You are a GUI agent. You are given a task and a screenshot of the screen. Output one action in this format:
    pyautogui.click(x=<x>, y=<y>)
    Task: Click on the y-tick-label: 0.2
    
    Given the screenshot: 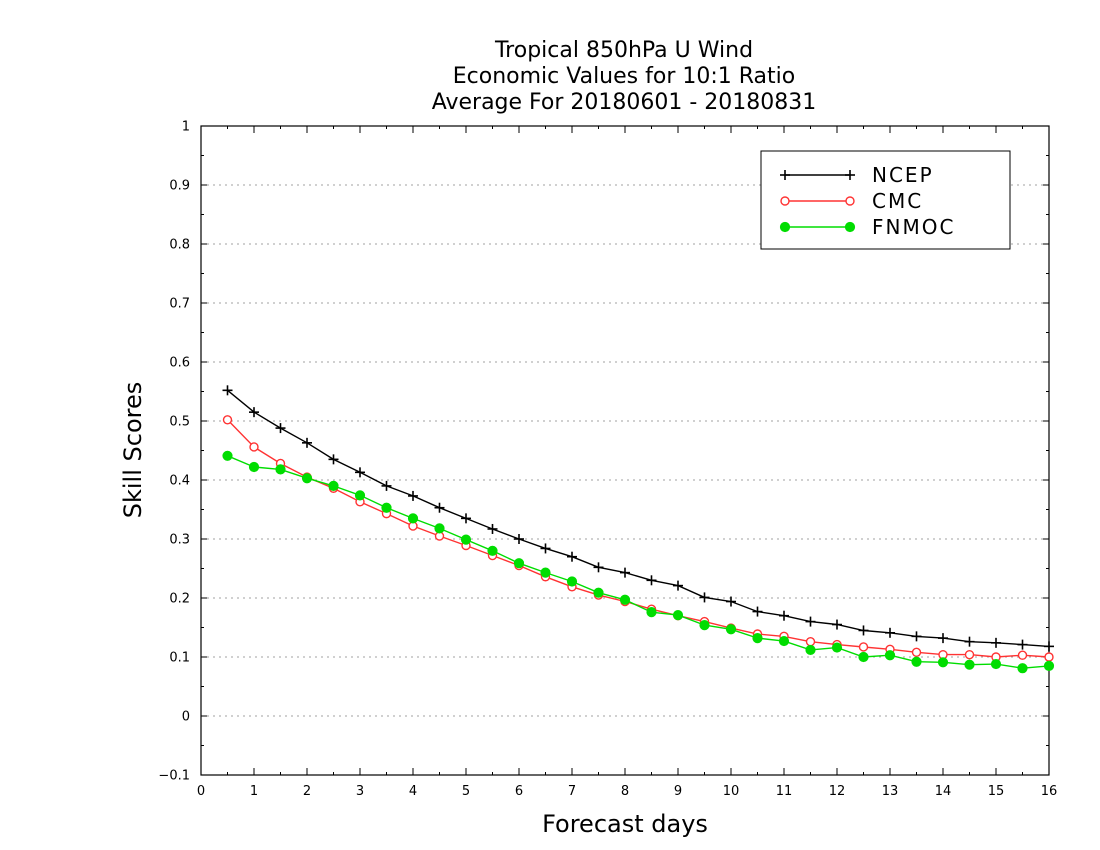 What is the action you would take?
    pyautogui.click(x=179, y=599)
    